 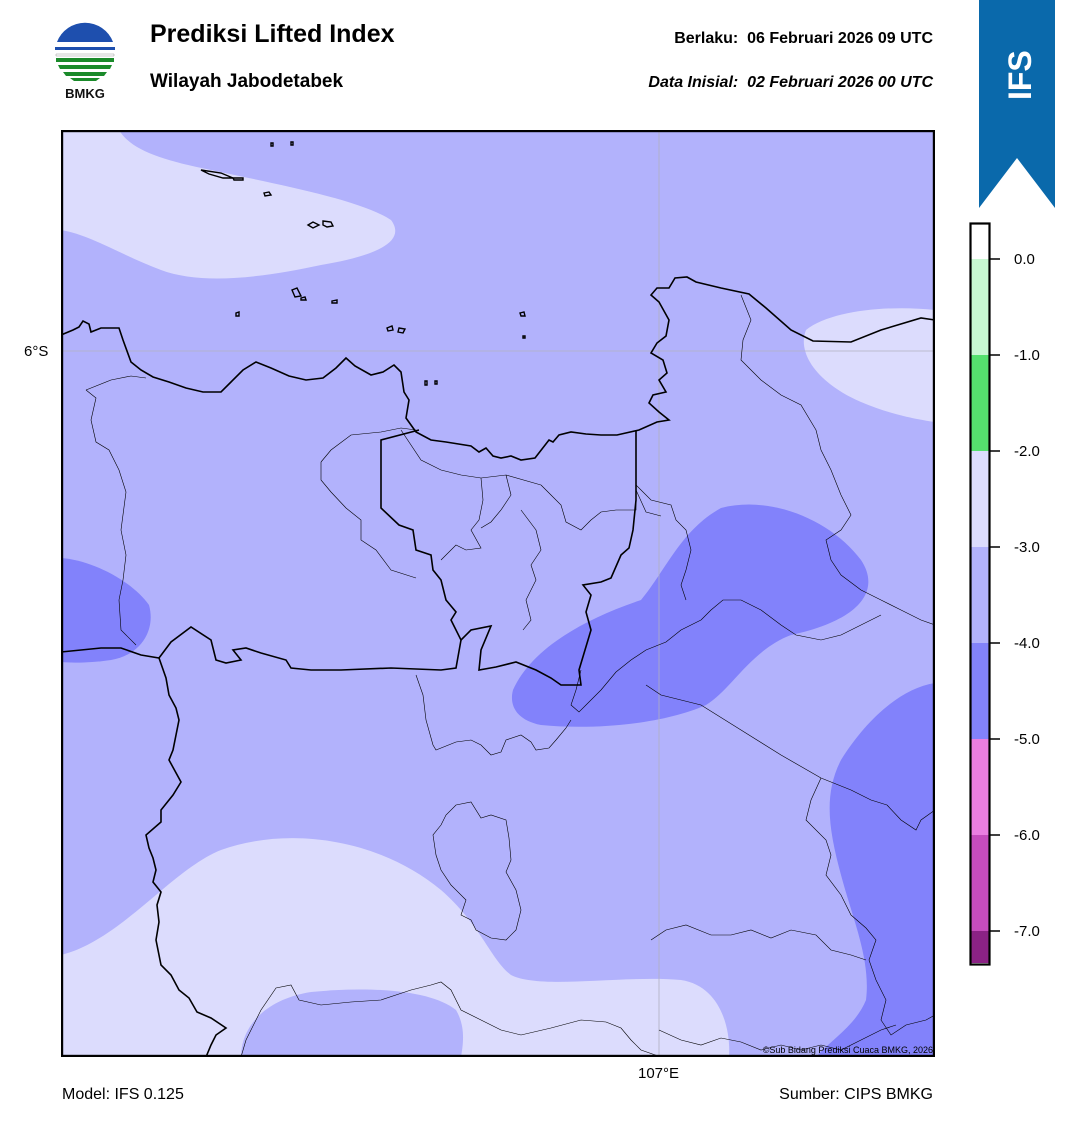 What do you see at coordinates (693, 82) in the screenshot?
I see `init-label: Data Inisial:` at bounding box center [693, 82].